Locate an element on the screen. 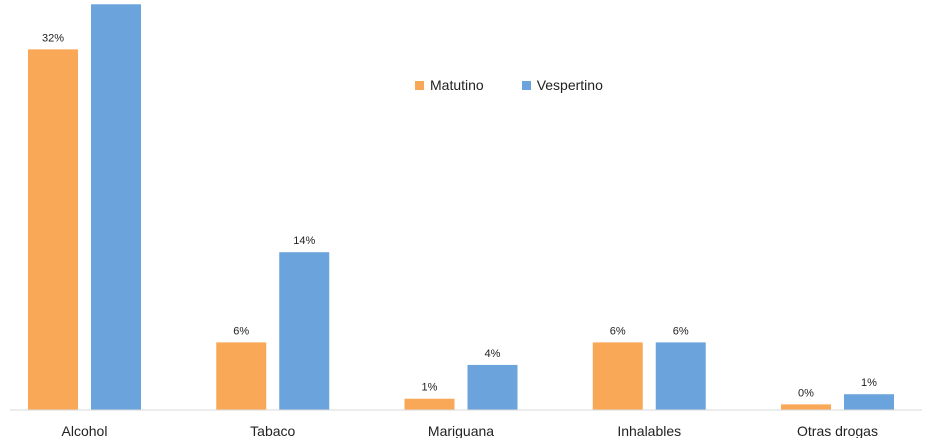 The width and height of the screenshot is (925, 438). x-tick-label: Alcohol is located at coordinates (85, 430).